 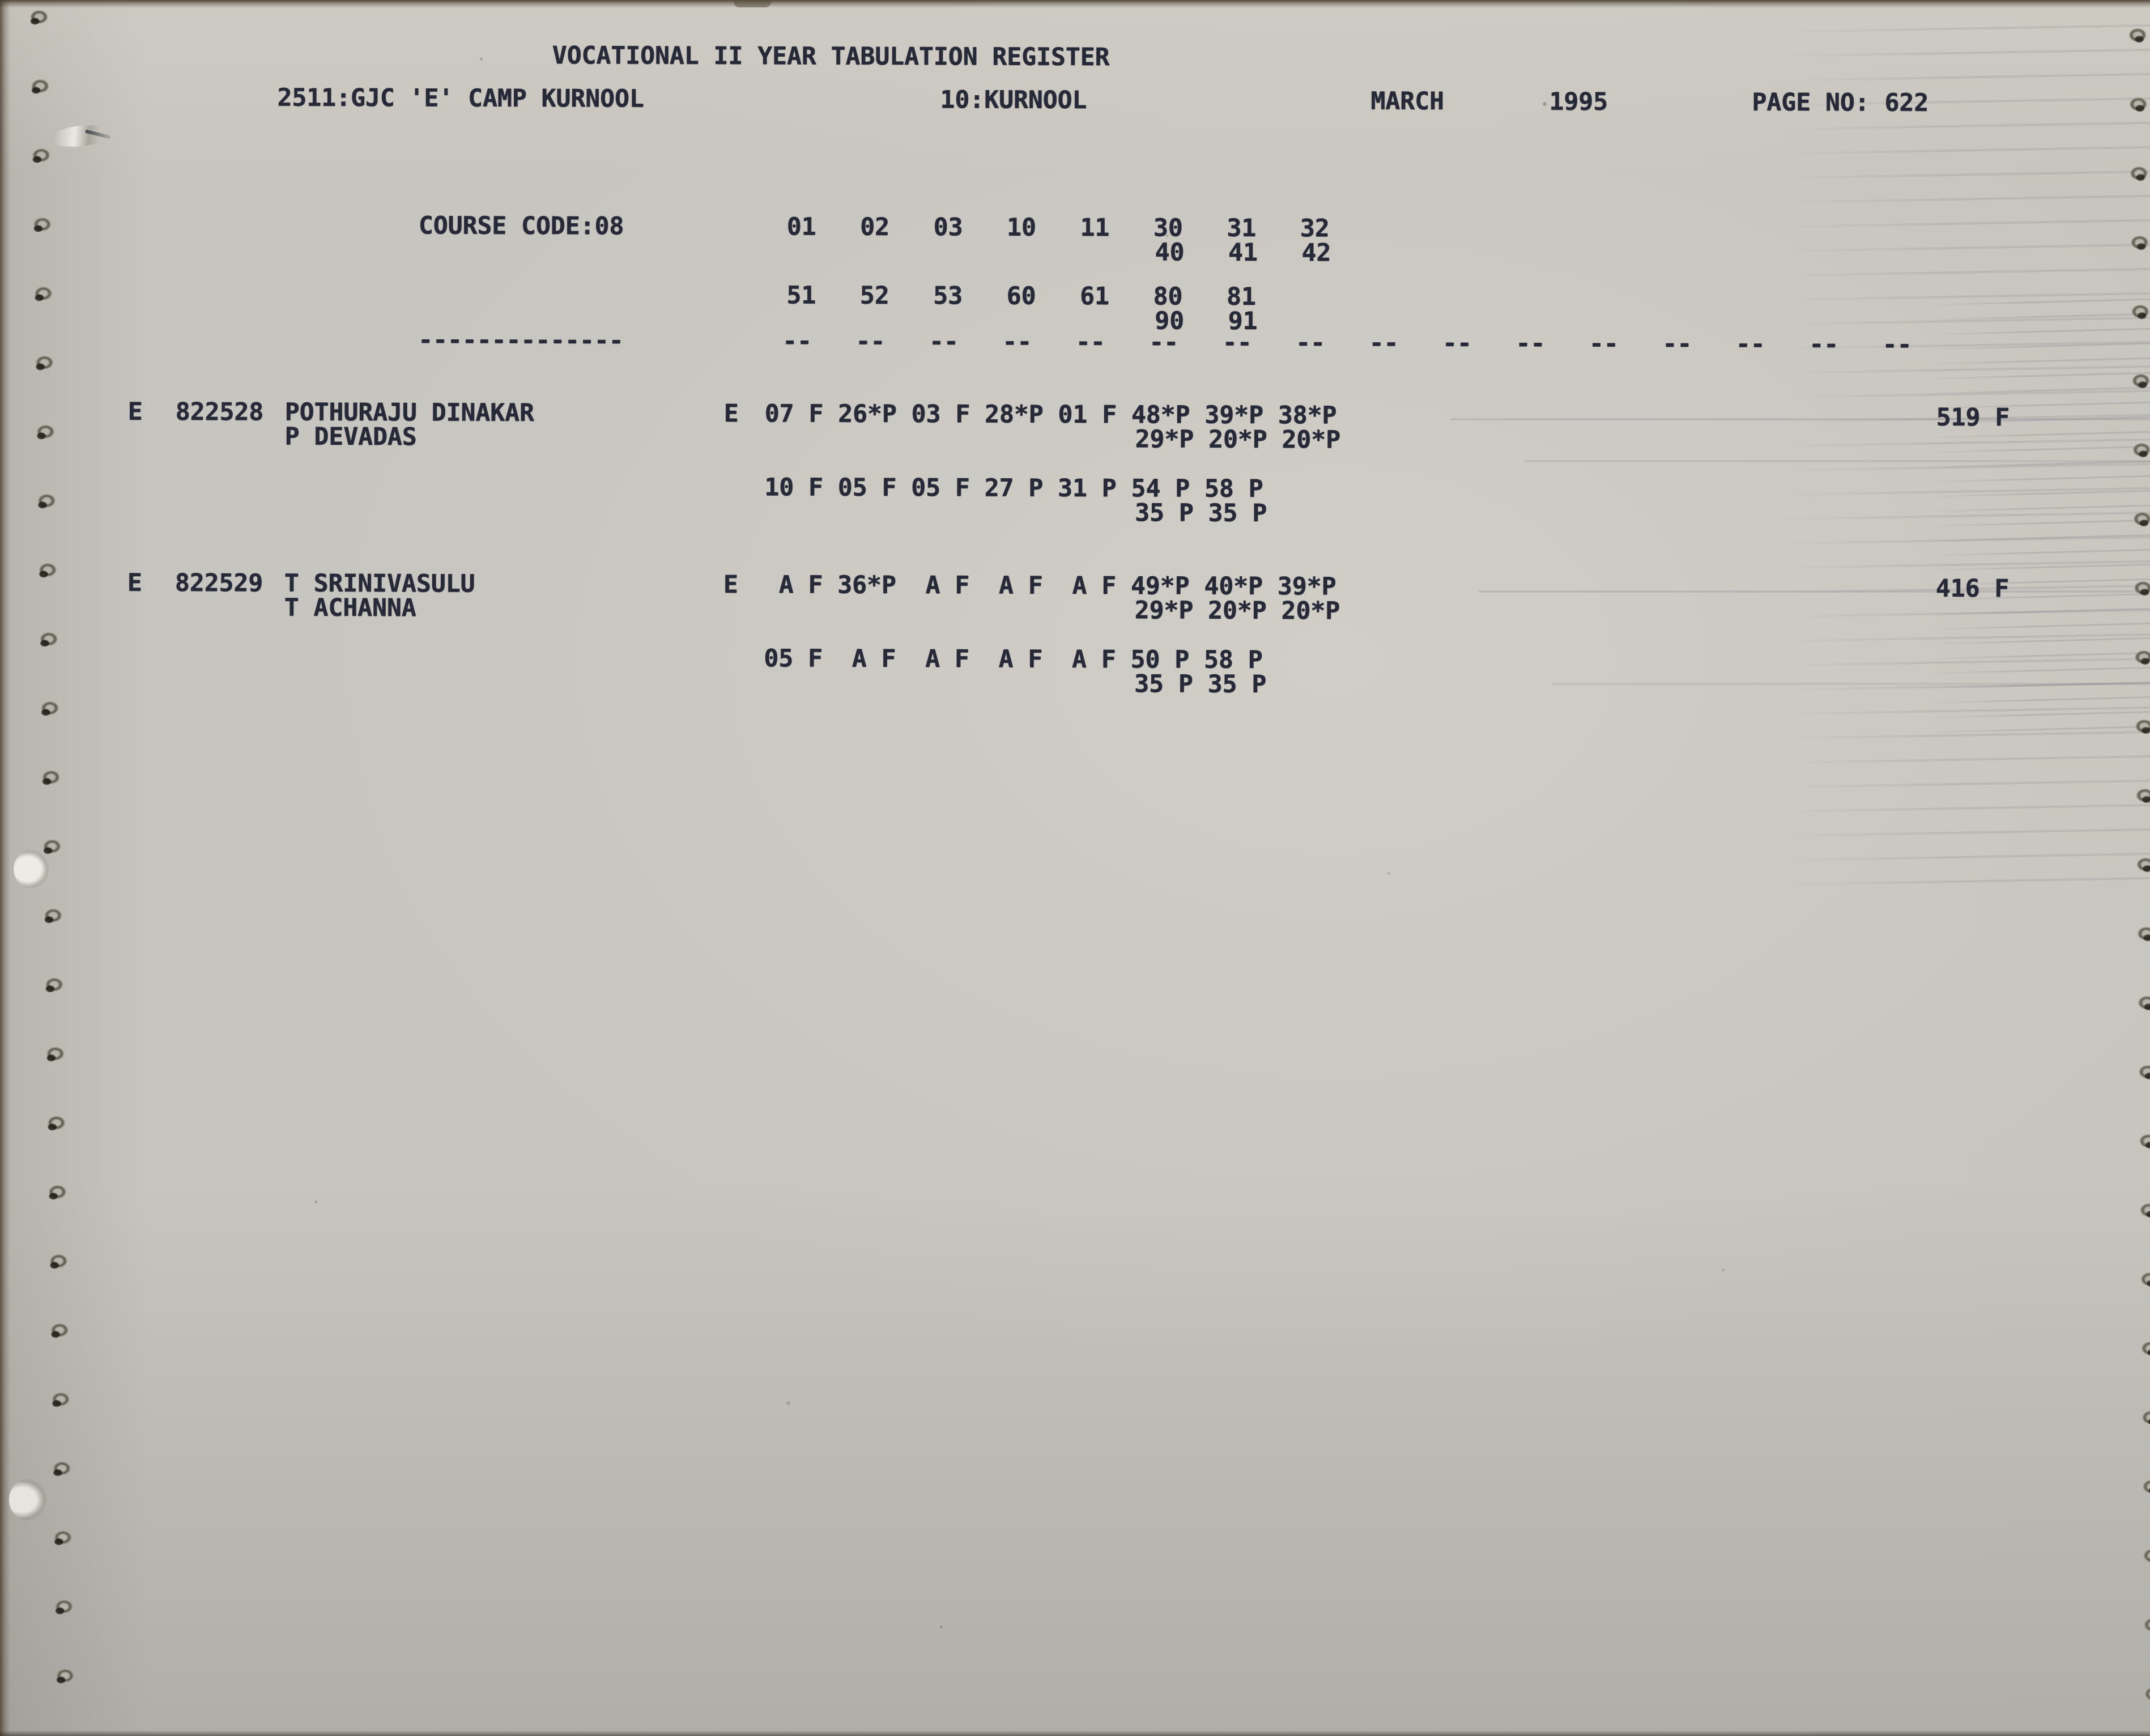 What do you see at coordinates (1075, 4) in the screenshot?
I see `paper-top-edge` at bounding box center [1075, 4].